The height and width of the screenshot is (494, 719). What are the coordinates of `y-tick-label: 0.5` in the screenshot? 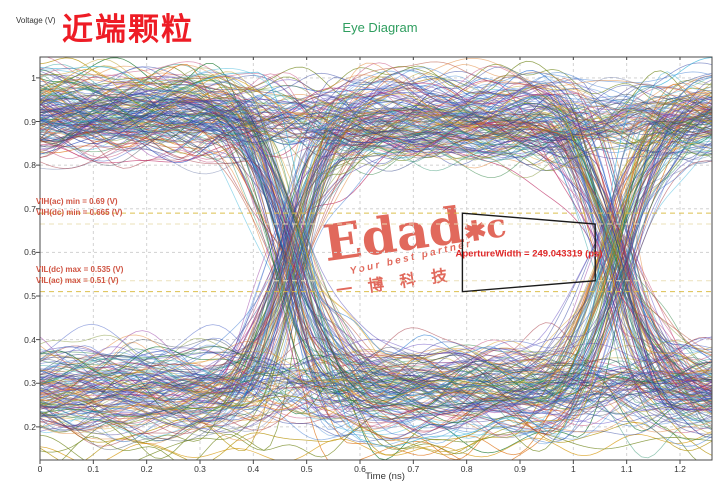 It's located at (30, 296).